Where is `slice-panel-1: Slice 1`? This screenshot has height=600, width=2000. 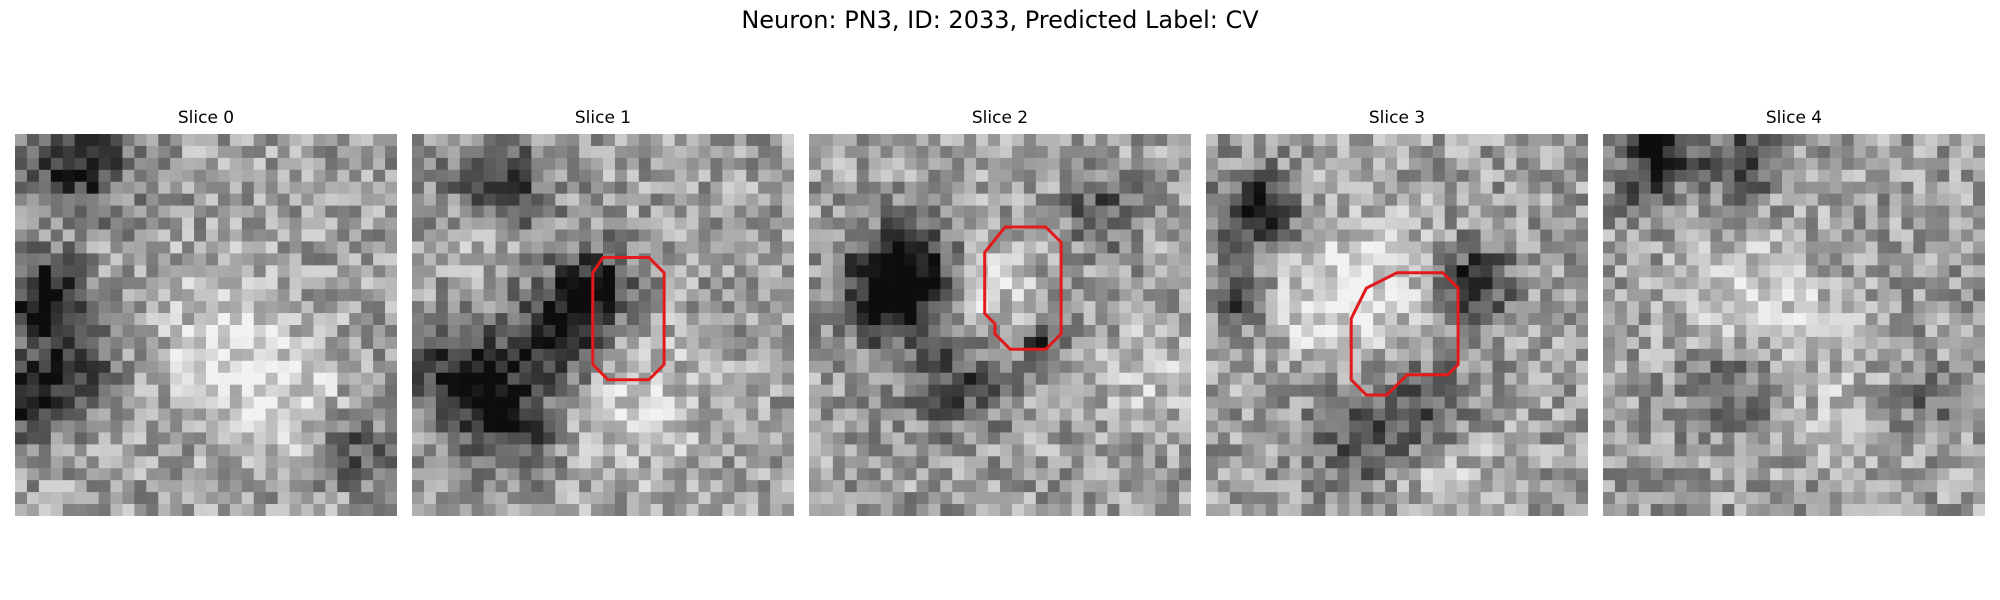 slice-panel-1: Slice 1 is located at coordinates (603, 313).